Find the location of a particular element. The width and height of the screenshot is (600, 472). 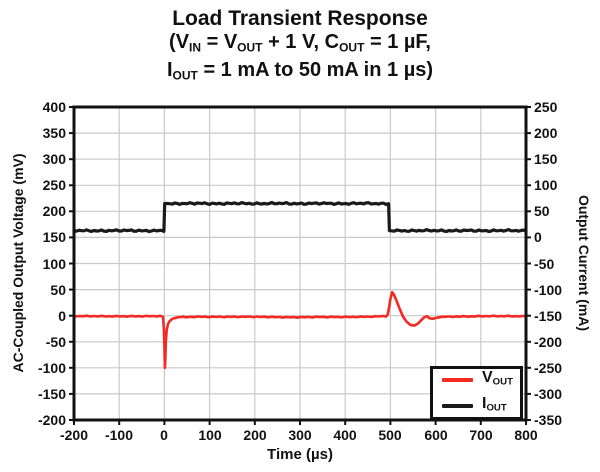

y-right-tick-label: 50 is located at coordinates (542, 211).